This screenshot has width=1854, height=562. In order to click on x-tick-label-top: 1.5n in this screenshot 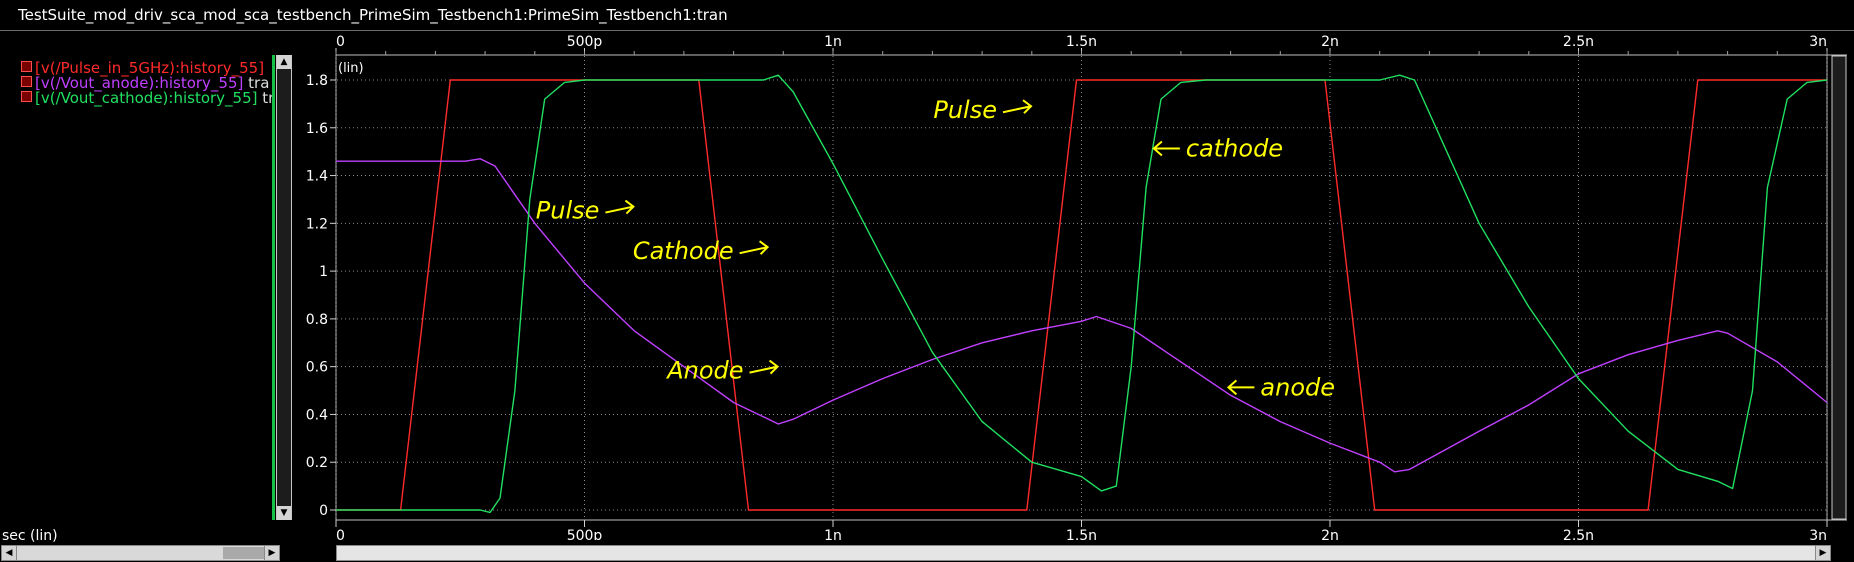, I will do `click(1081, 42)`.